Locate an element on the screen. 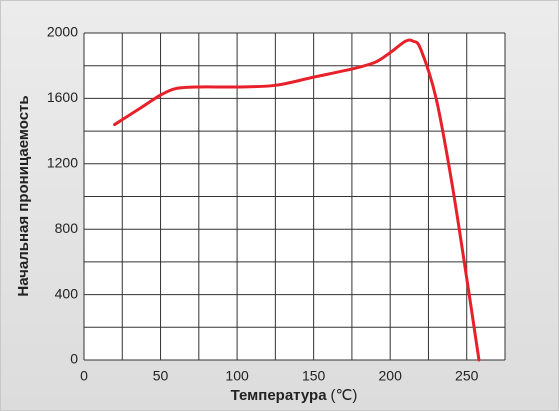 The image size is (559, 411). x-axis-label: Температура (℃) is located at coordinates (294, 395).